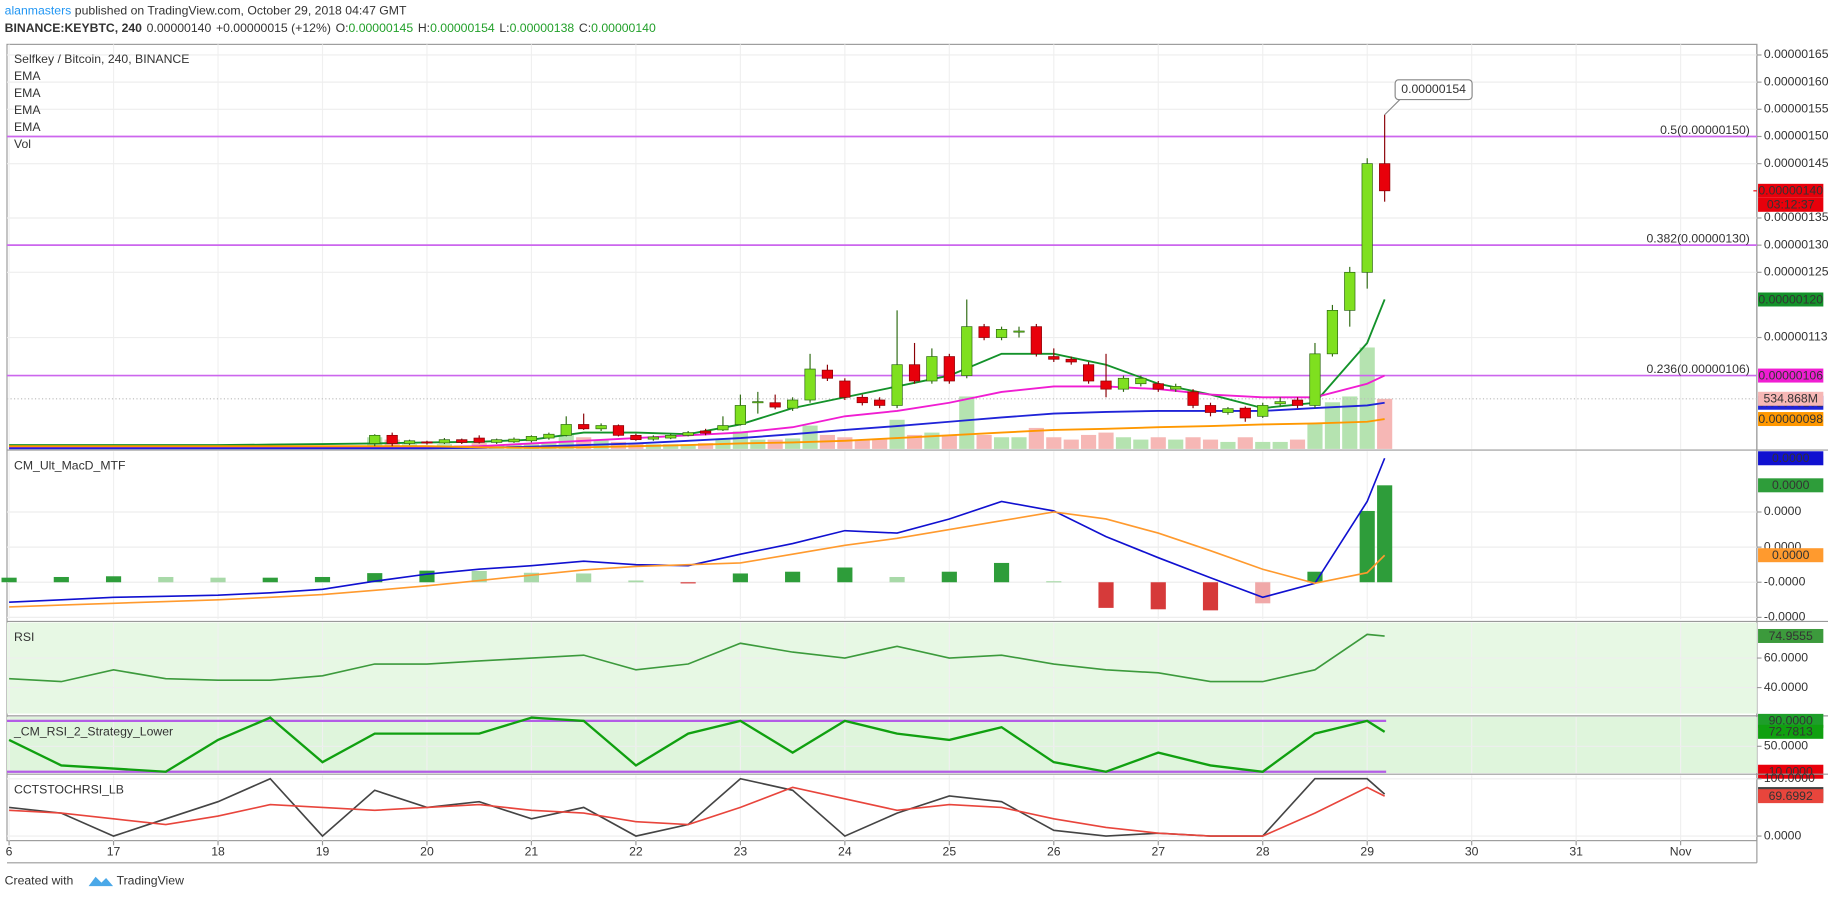 The image size is (1828, 899). I want to click on x-tick-label: 21, so click(532, 852).